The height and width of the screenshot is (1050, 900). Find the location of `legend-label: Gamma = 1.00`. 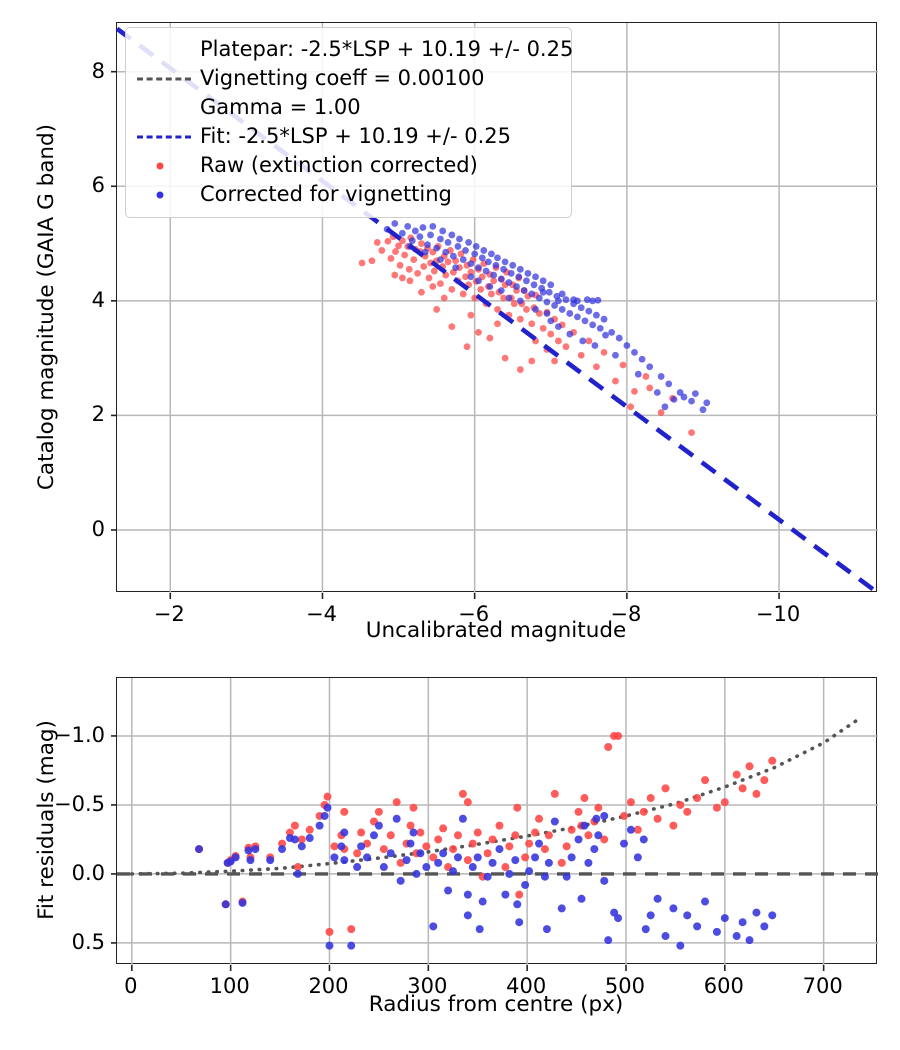

legend-label: Gamma = 1.00 is located at coordinates (280, 107).